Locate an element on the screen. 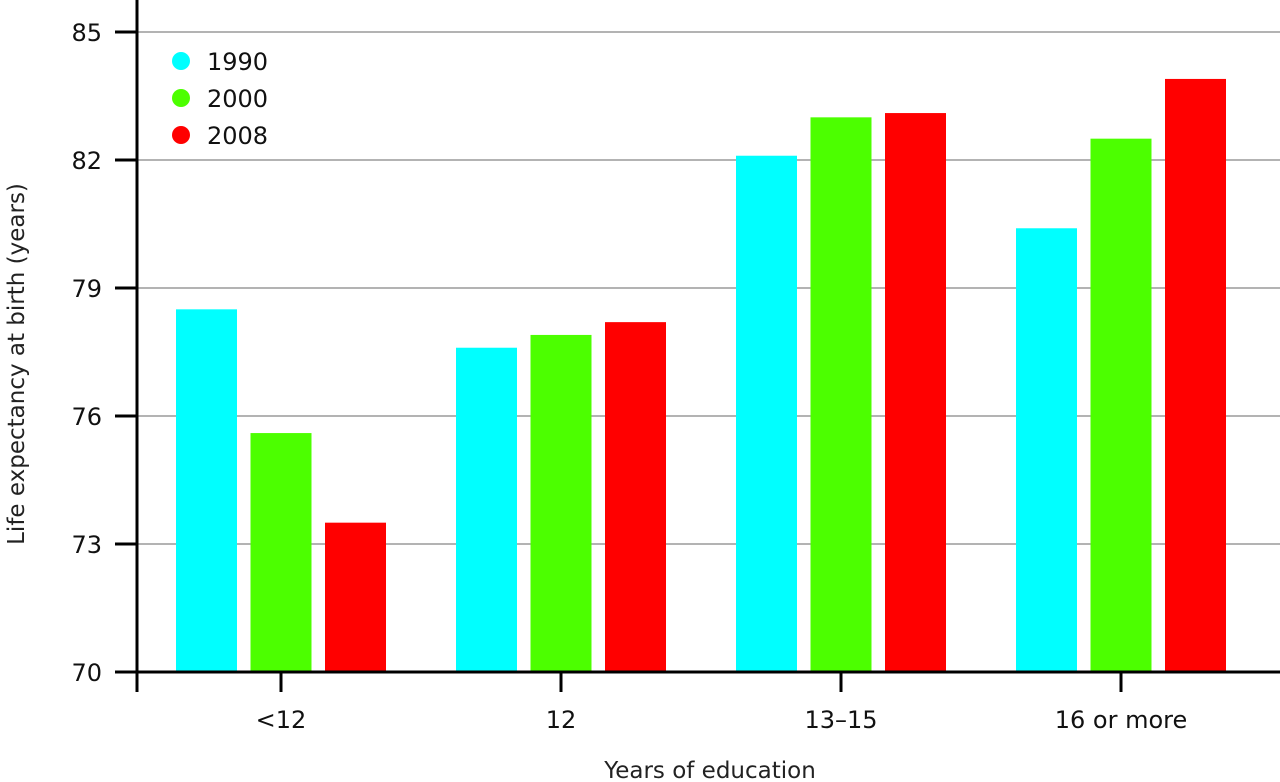 The width and height of the screenshot is (1280, 782). legend-marker-2008 is located at coordinates (181, 135).